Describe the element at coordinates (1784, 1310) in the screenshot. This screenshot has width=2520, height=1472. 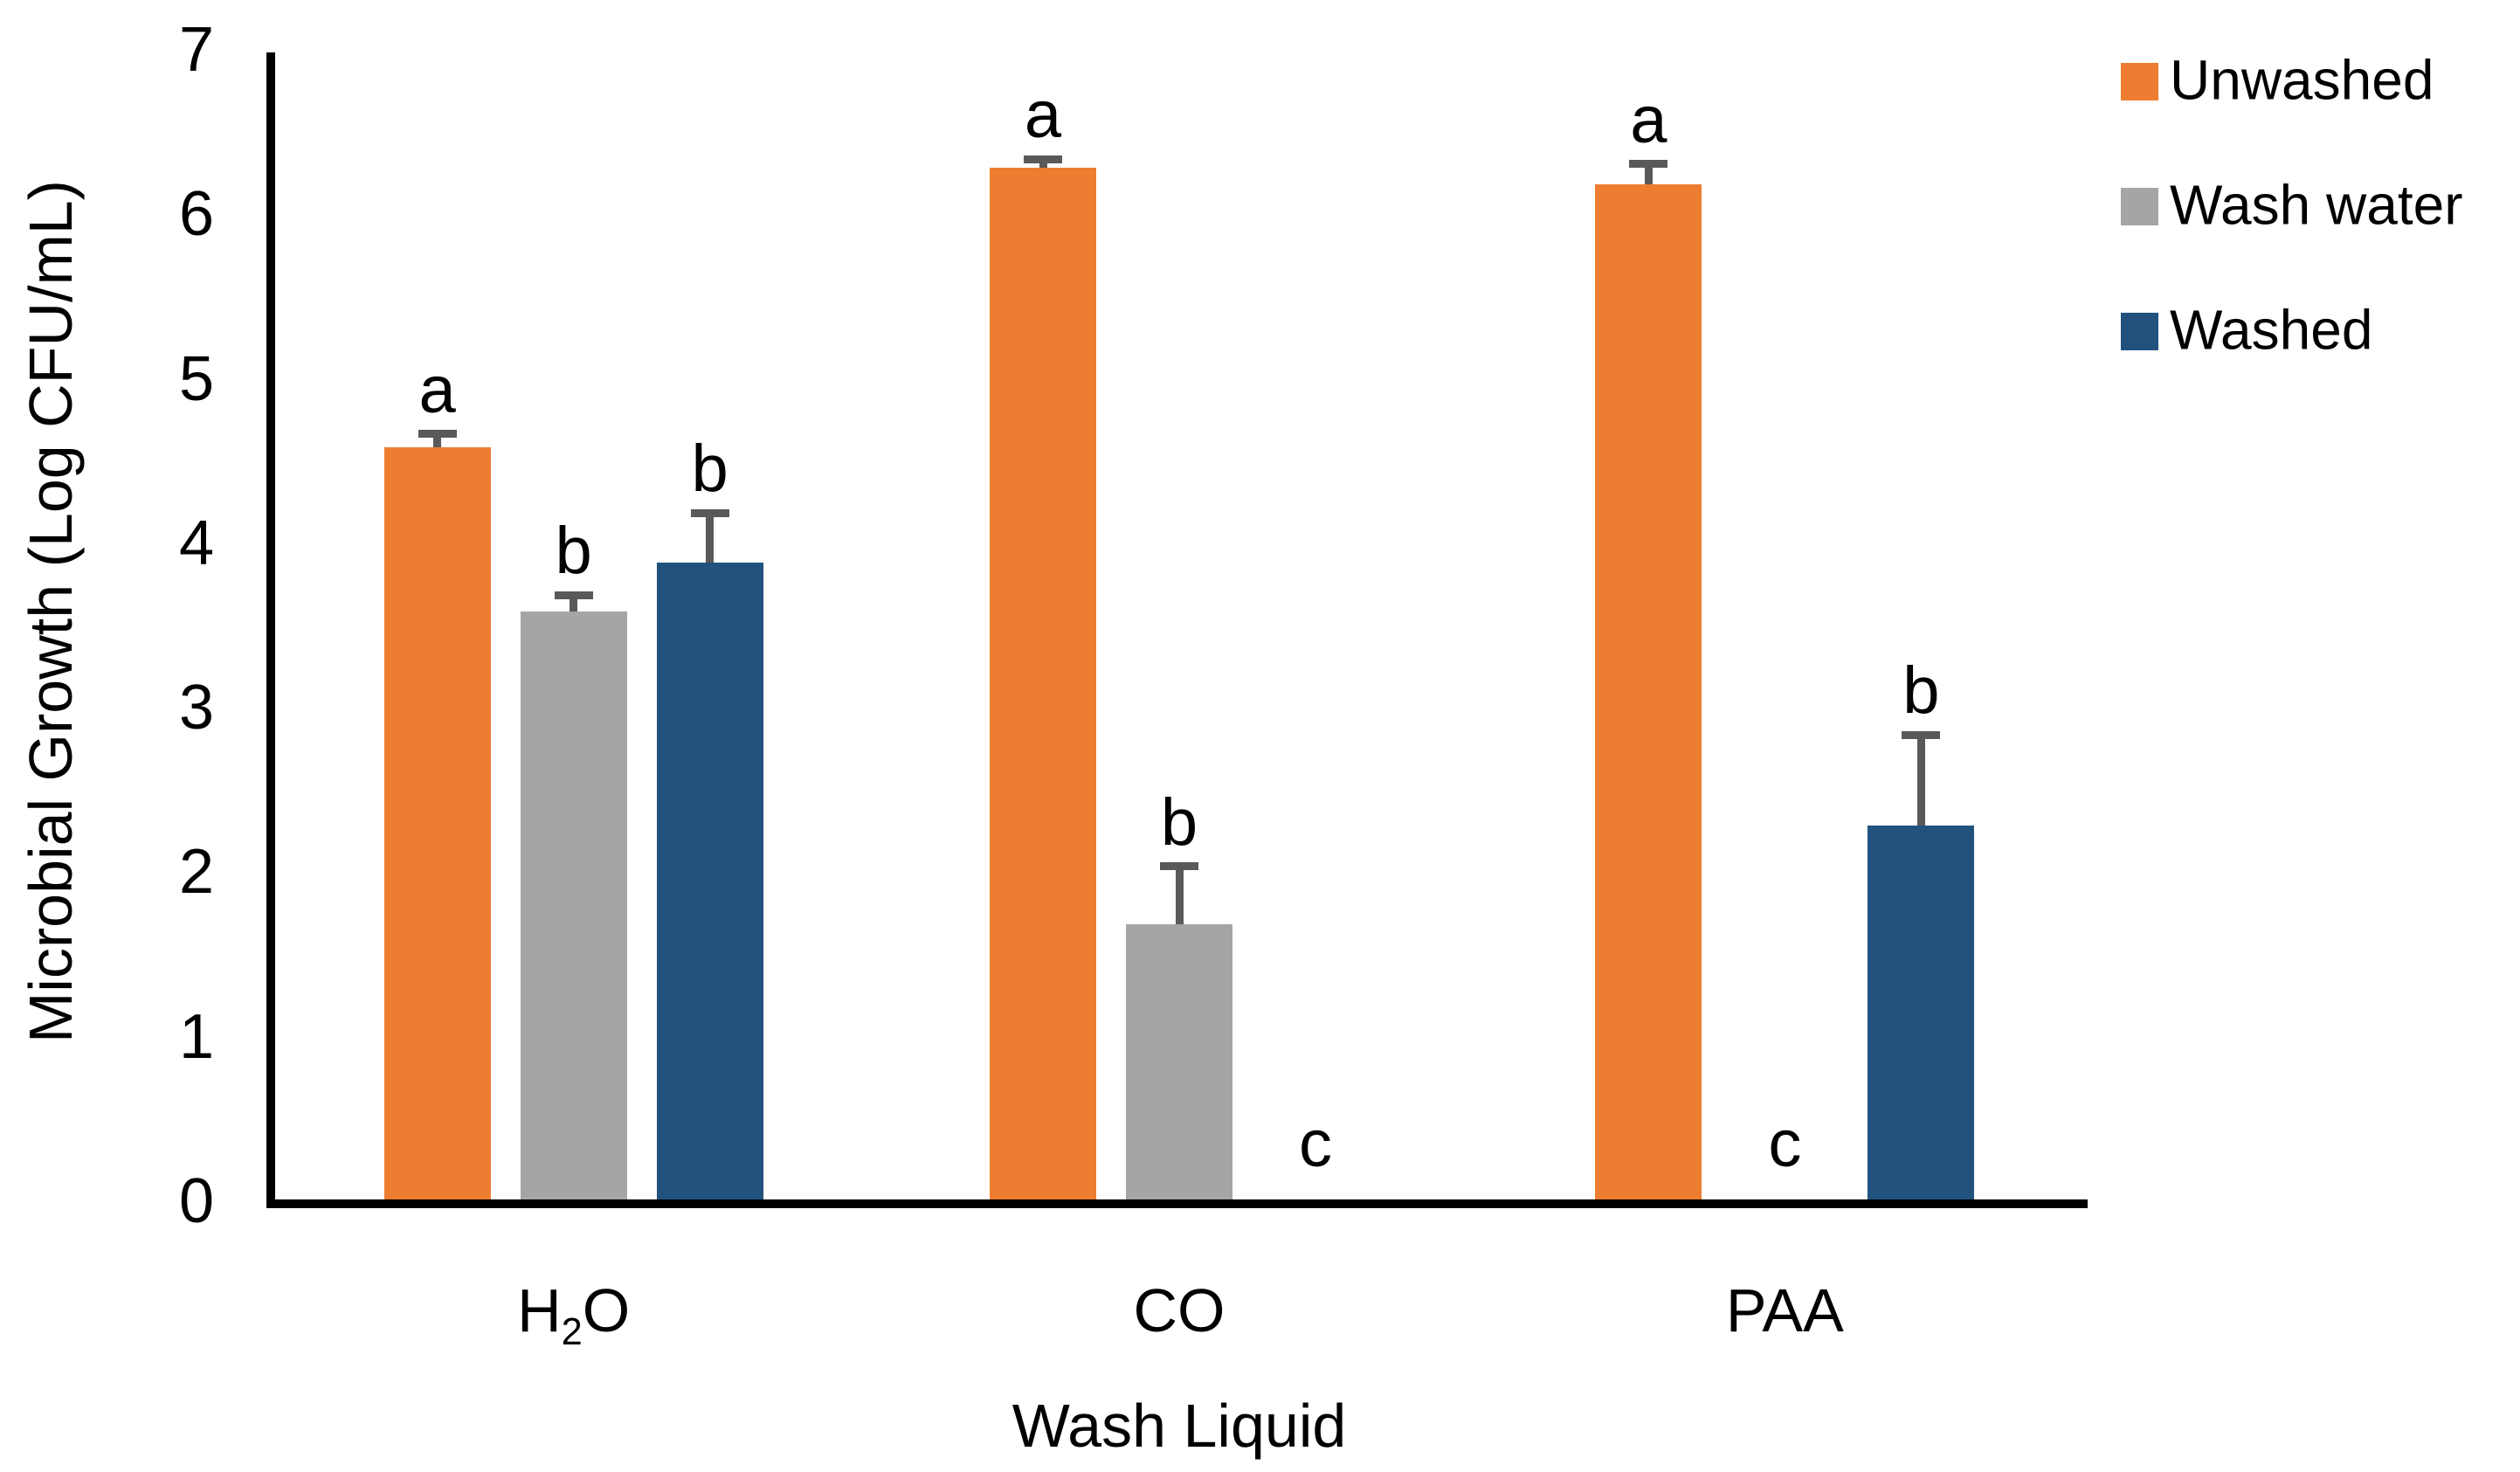
I see `category-label: PAA` at that location.